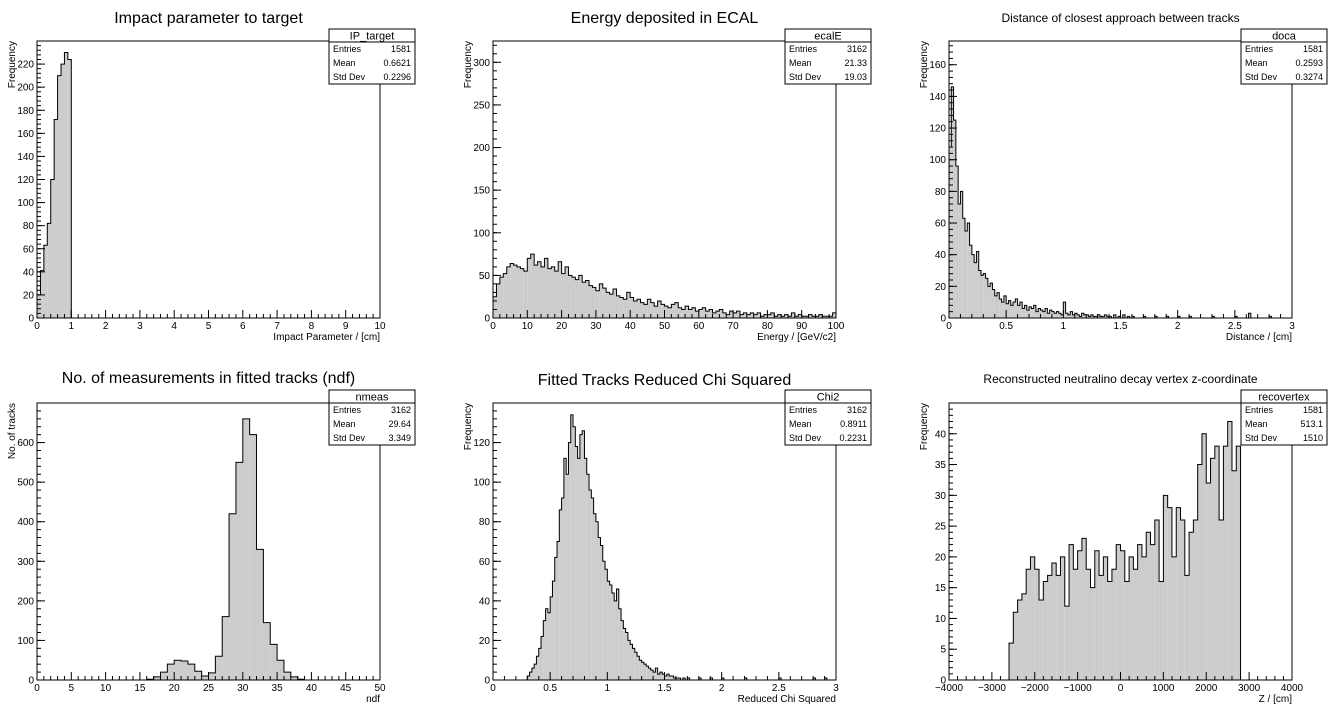 This screenshot has width=1335, height=708. I want to click on y-tick-label: 140, so click(25, 157).